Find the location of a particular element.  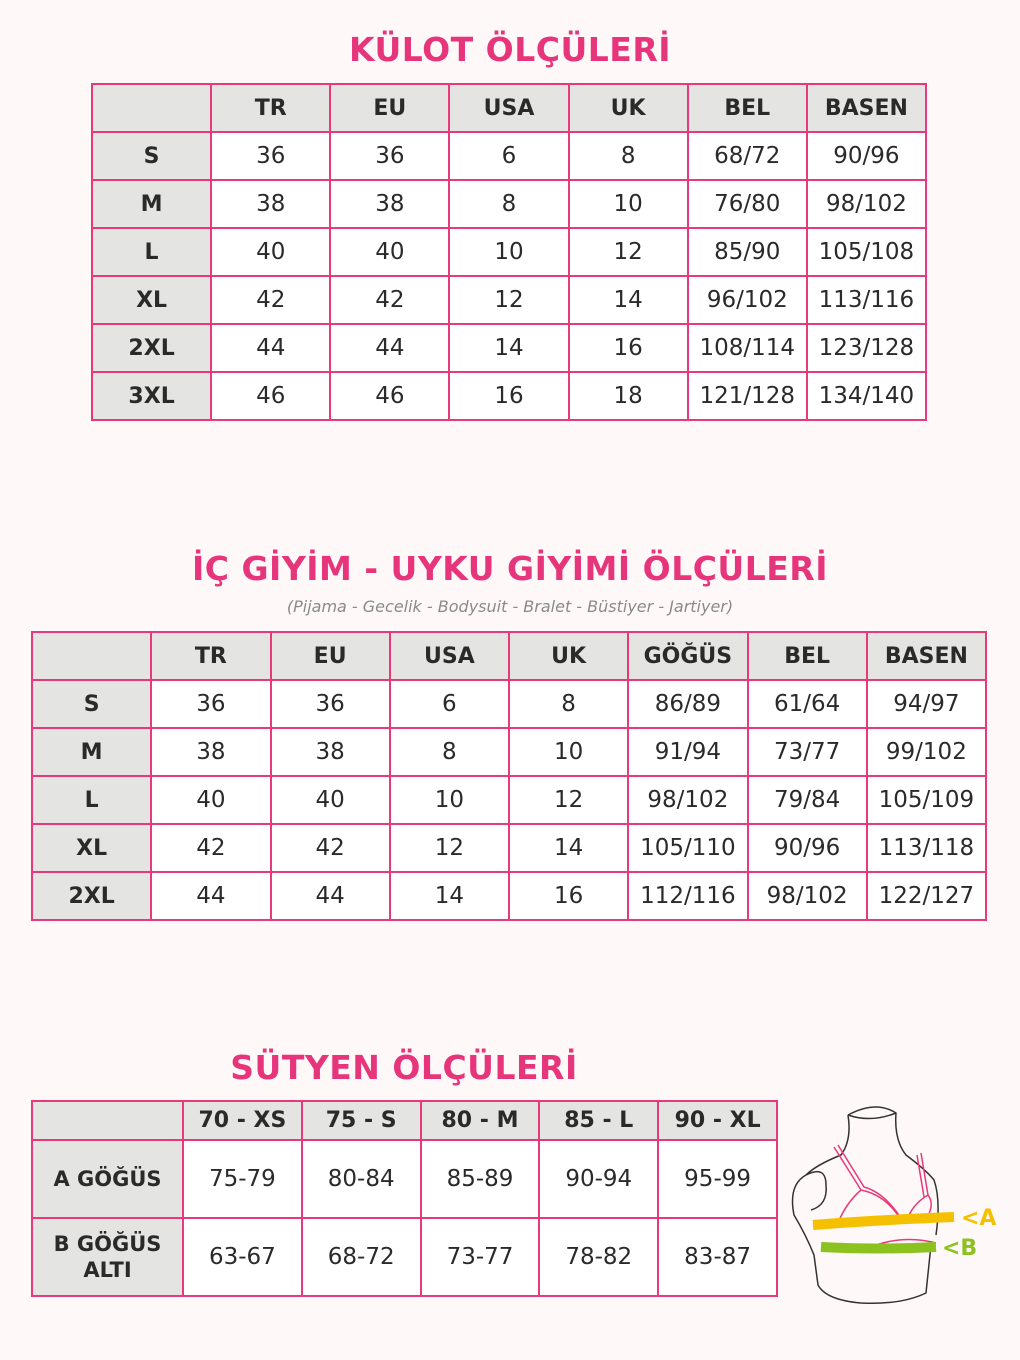

table-row: B GÖĞÜS ALTI 63-67 68-72 73-77 78-82 83-87 is located at coordinates (404, 1257).